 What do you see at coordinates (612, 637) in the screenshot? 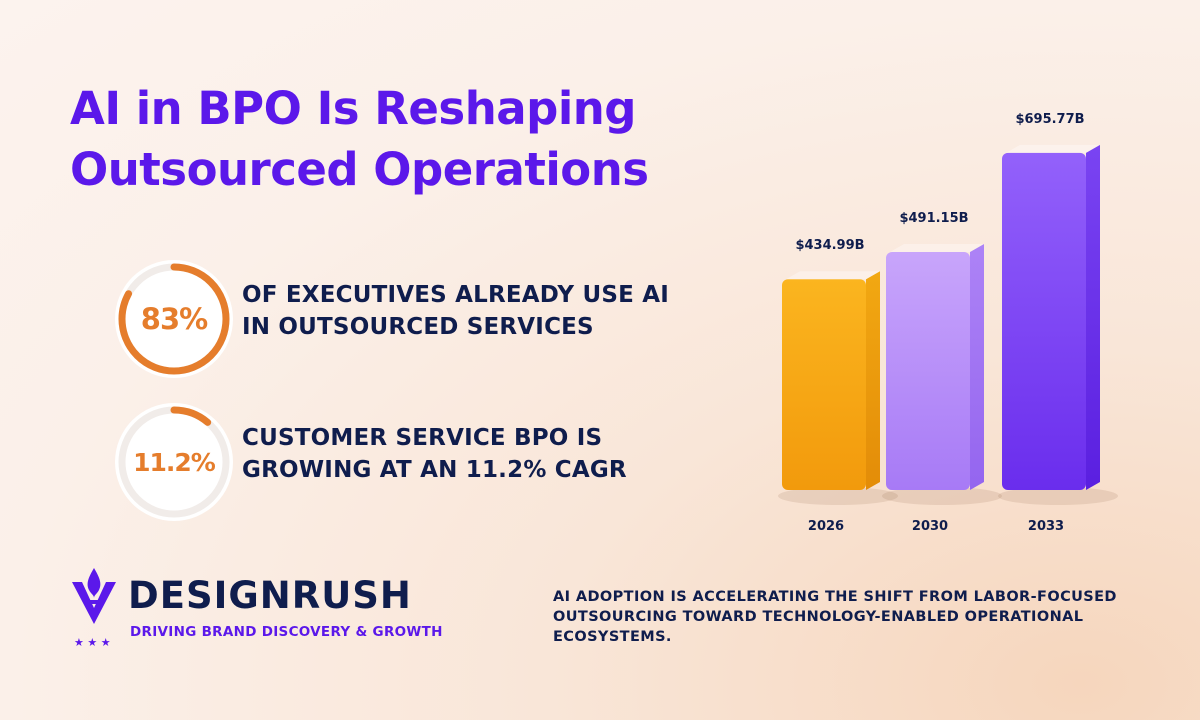
I see `footnote-line-3: ECOSYSTEMS.` at bounding box center [612, 637].